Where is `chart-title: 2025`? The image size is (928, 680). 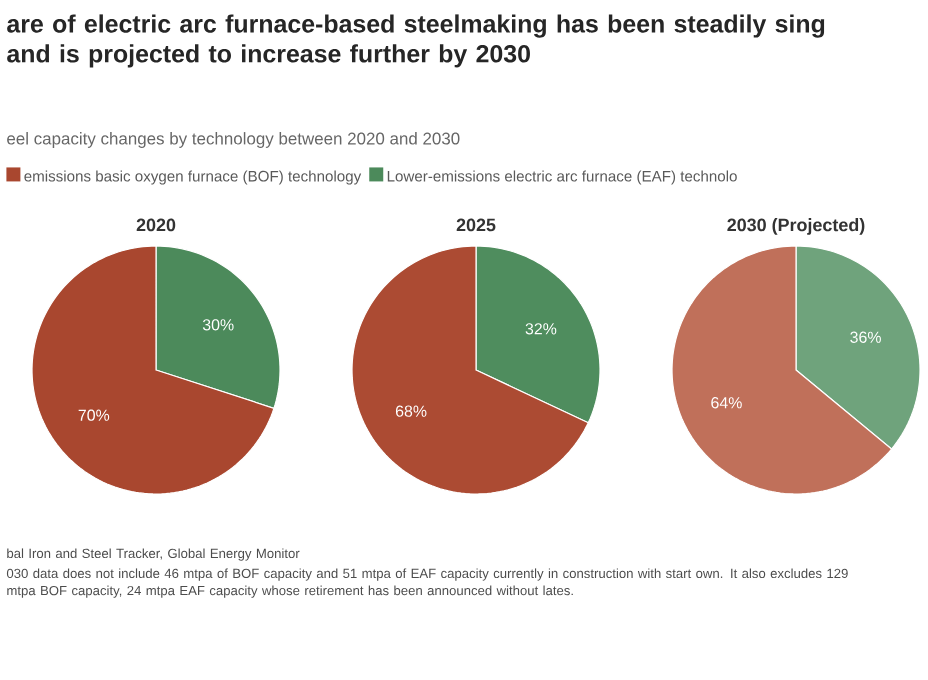 chart-title: 2025 is located at coordinates (476, 225).